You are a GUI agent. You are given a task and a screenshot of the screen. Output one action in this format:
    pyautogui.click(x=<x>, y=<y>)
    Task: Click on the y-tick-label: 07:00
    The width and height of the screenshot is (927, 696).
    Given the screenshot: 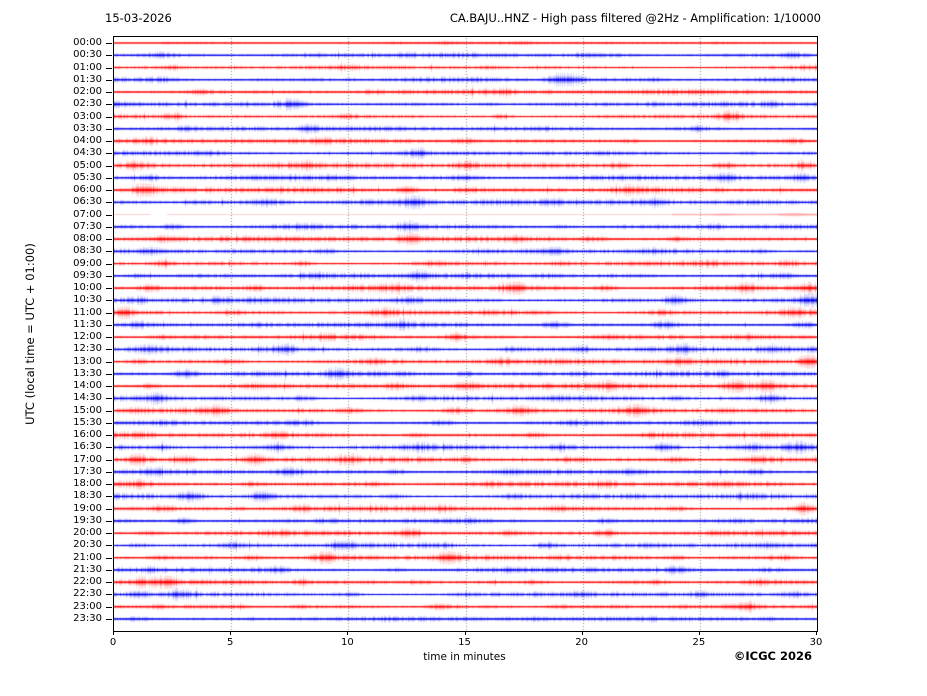 What is the action you would take?
    pyautogui.click(x=87, y=214)
    